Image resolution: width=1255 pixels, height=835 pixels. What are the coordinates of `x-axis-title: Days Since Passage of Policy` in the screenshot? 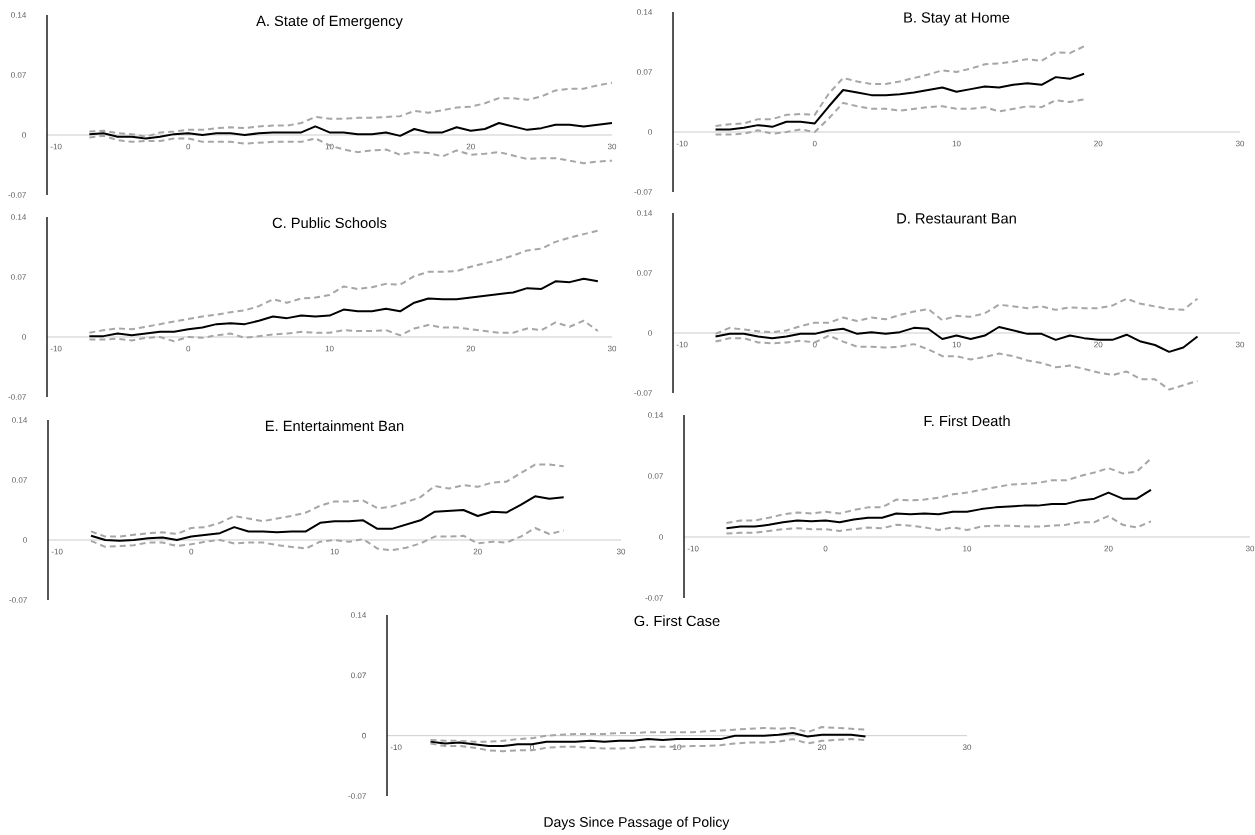 It's located at (637, 823).